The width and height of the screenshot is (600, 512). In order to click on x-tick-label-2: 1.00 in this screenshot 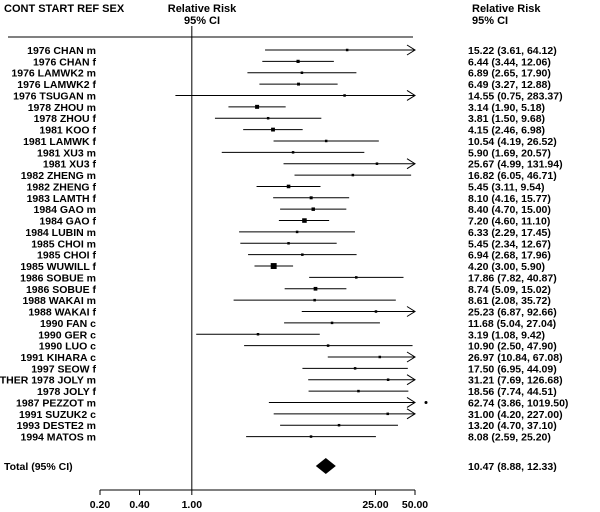, I will do `click(192, 505)`.